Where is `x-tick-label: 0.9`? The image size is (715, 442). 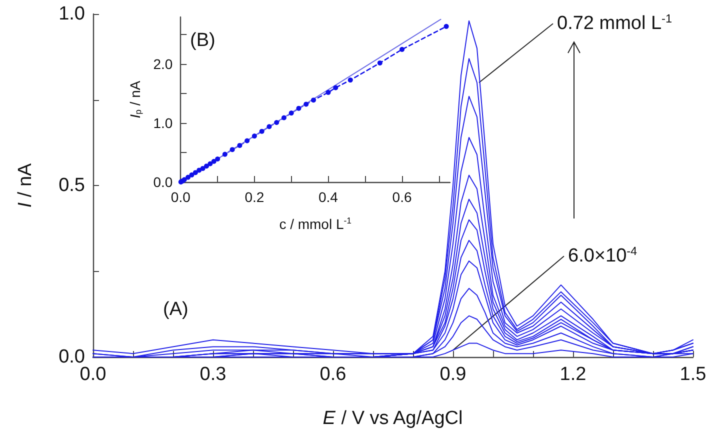
x-tick-label: 0.9 is located at coordinates (453, 374).